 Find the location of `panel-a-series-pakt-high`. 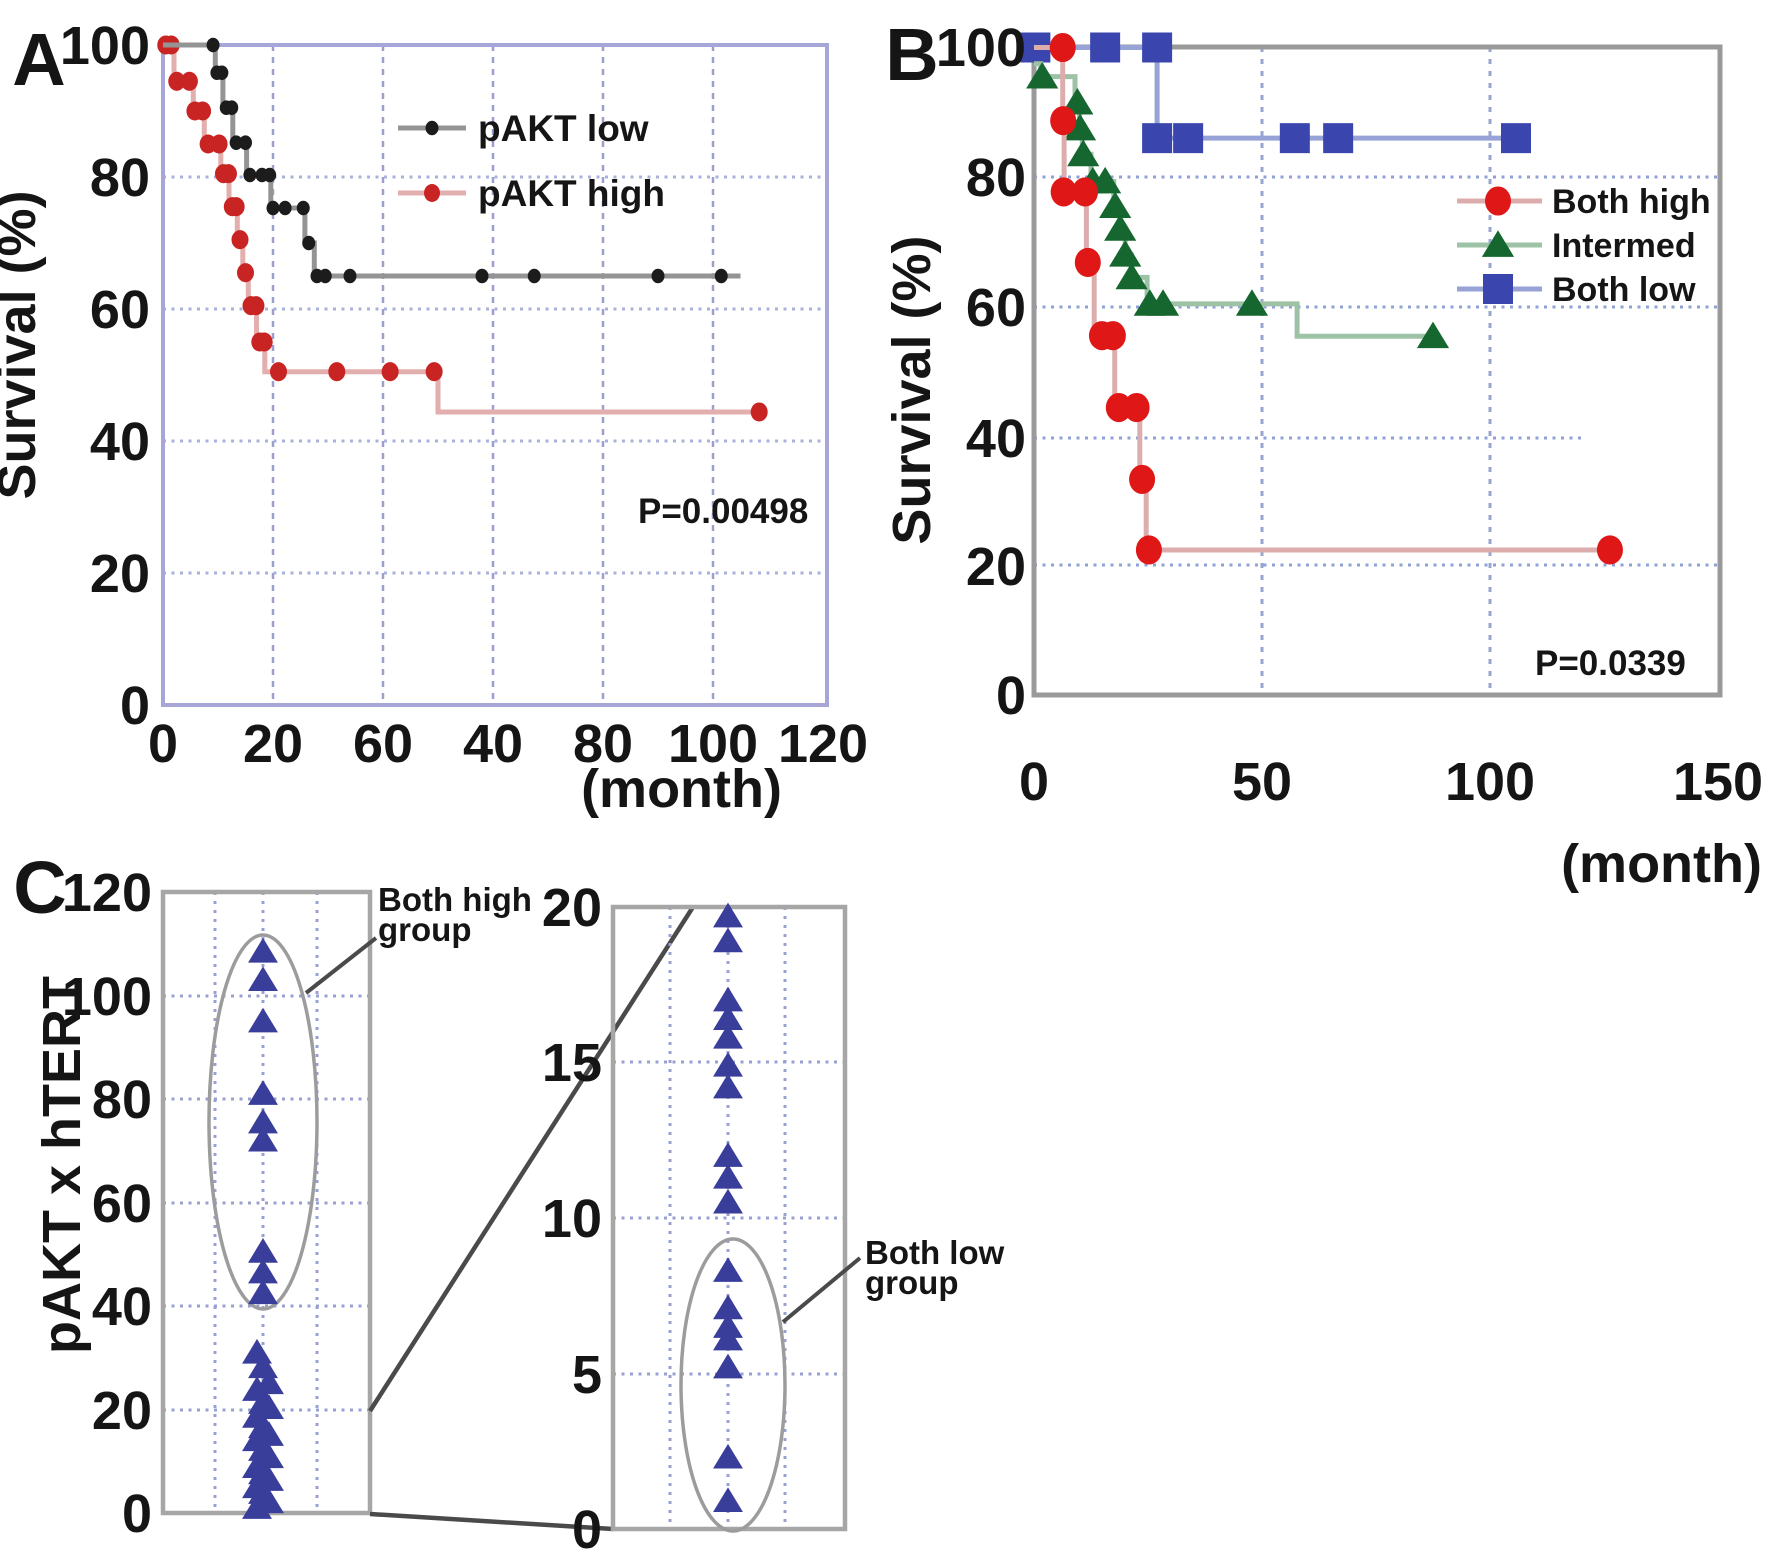

panel-a-series-pakt-high is located at coordinates (462, 228).